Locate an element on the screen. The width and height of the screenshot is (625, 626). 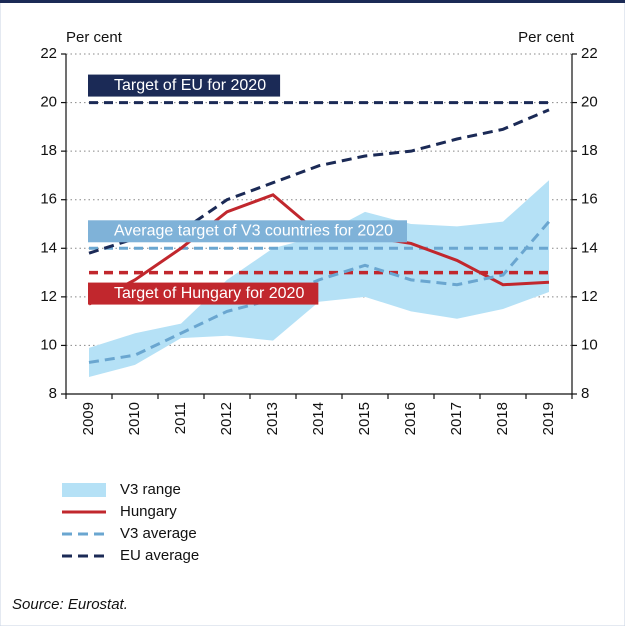
legend-label: V3 average is located at coordinates (158, 533).